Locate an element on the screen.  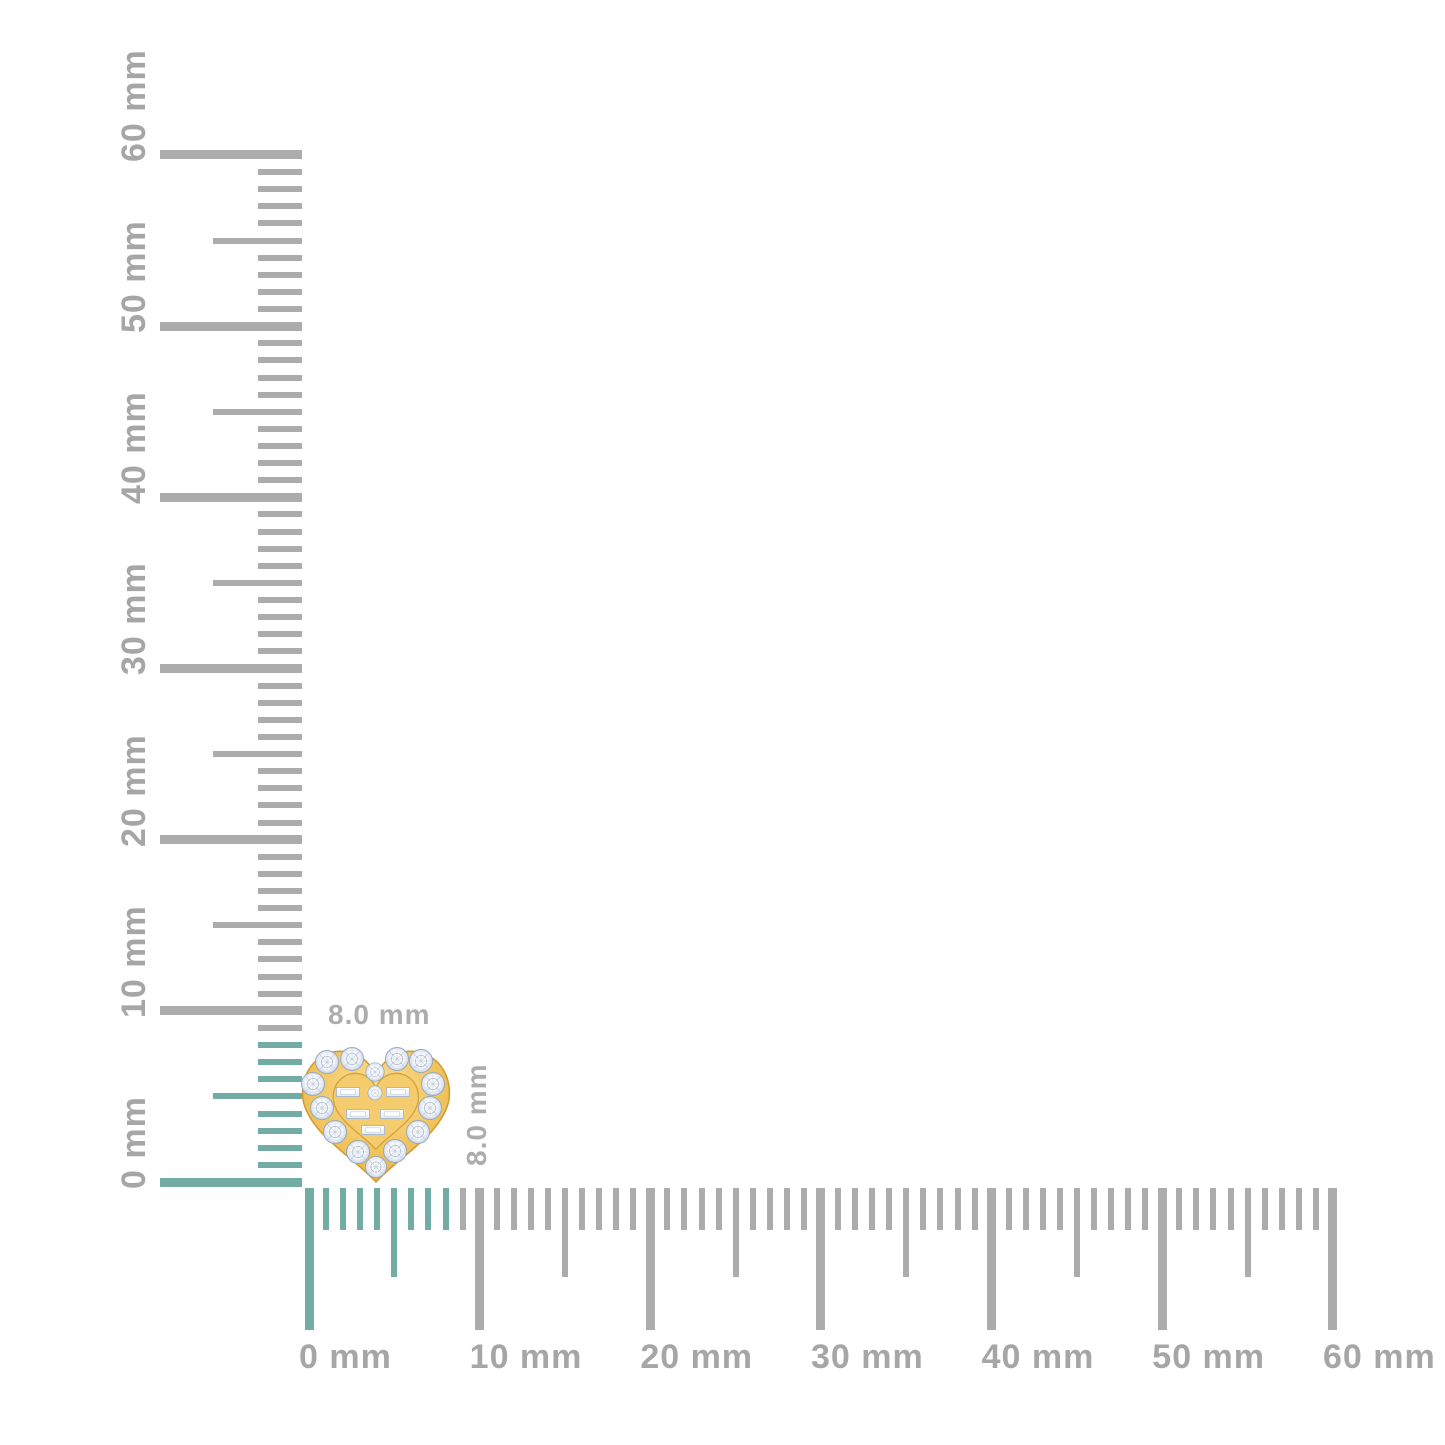
h-ruler-tick-58mm is located at coordinates (1298, 1209).